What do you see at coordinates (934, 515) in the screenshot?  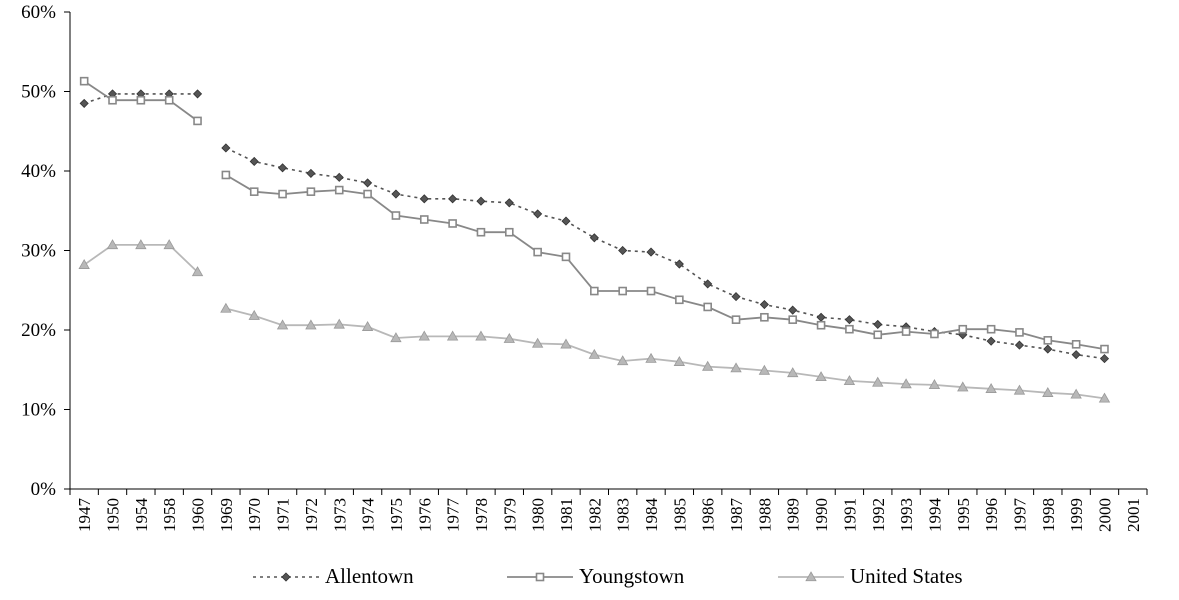 I see `x-tick-label: 1994` at bounding box center [934, 515].